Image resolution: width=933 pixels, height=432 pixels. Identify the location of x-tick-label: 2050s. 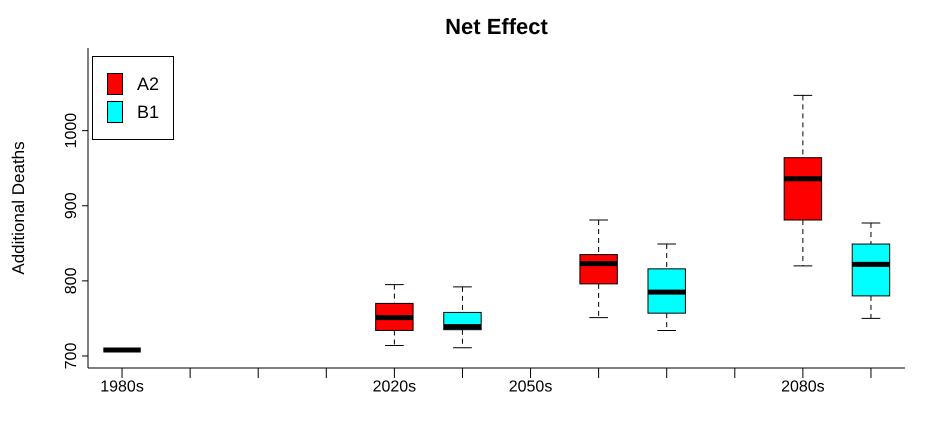
(530, 387).